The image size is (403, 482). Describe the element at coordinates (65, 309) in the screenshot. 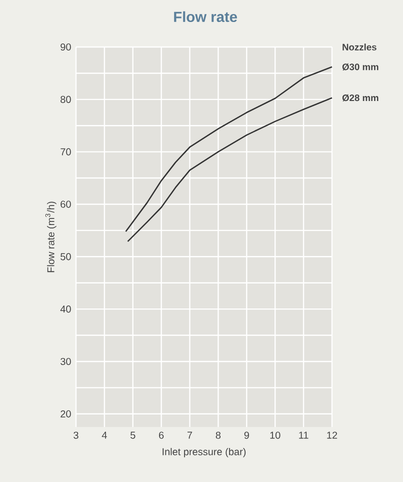

I see `y-tick-label: 40` at that location.